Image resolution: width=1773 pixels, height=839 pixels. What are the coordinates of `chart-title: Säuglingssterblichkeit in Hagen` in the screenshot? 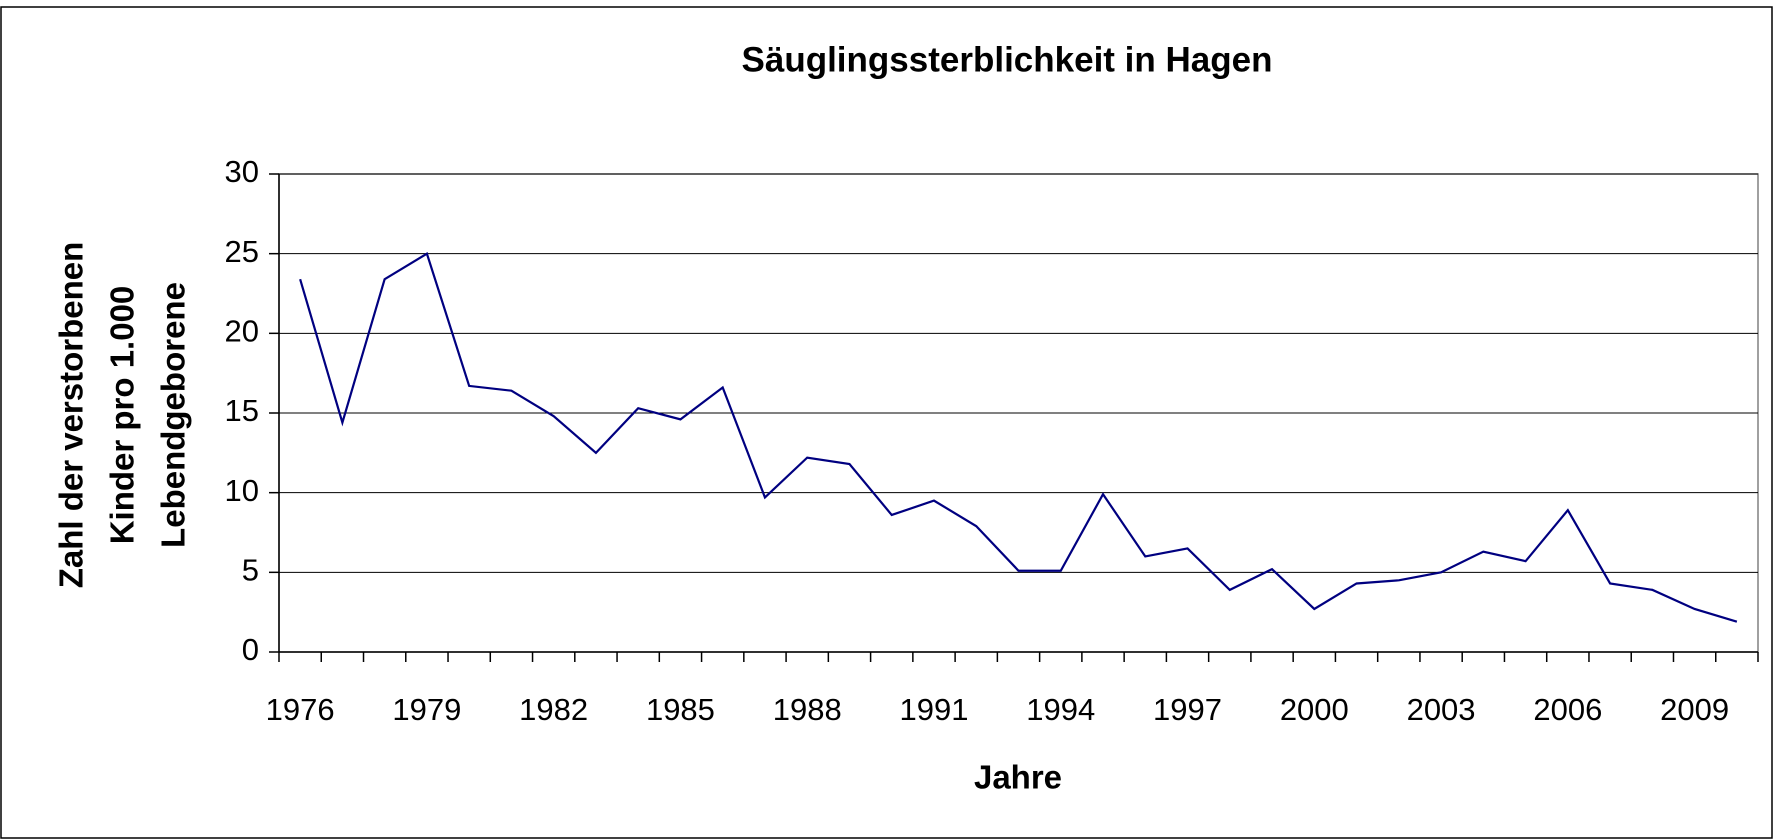 It's located at (1007, 59).